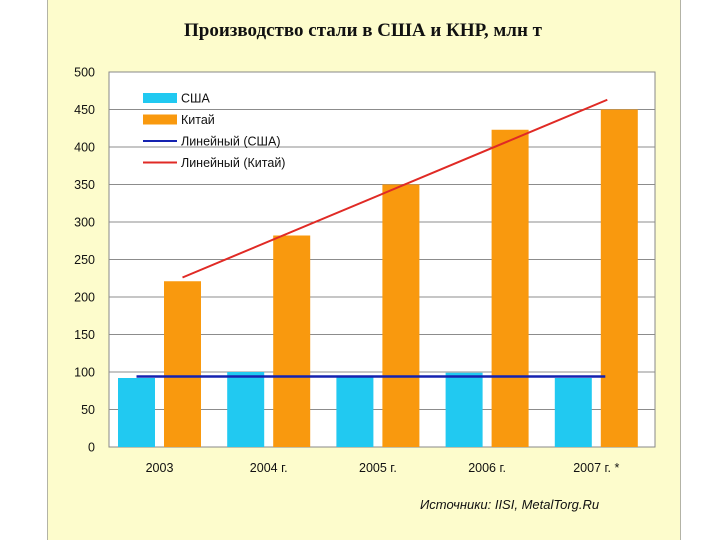 Image resolution: width=720 pixels, height=540 pixels. I want to click on y-tick-label: 250, so click(84, 260).